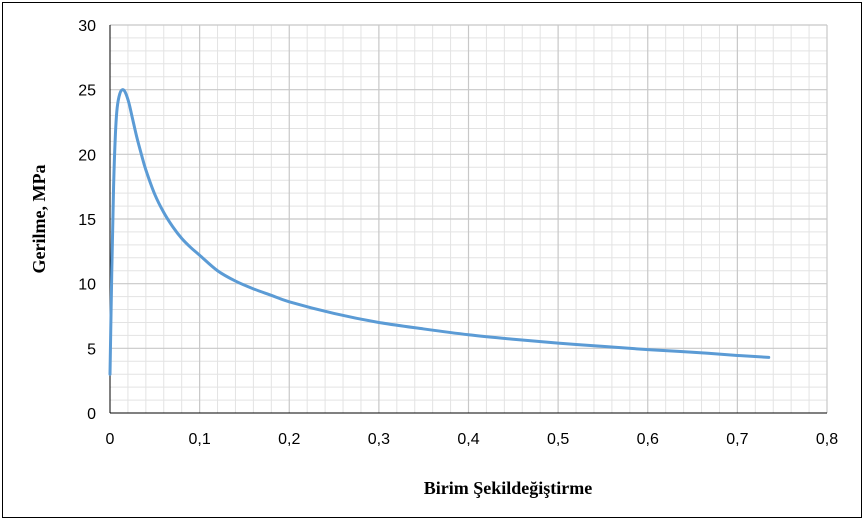 Image resolution: width=866 pixels, height=522 pixels. I want to click on y-tick-label: 0, so click(91, 414).